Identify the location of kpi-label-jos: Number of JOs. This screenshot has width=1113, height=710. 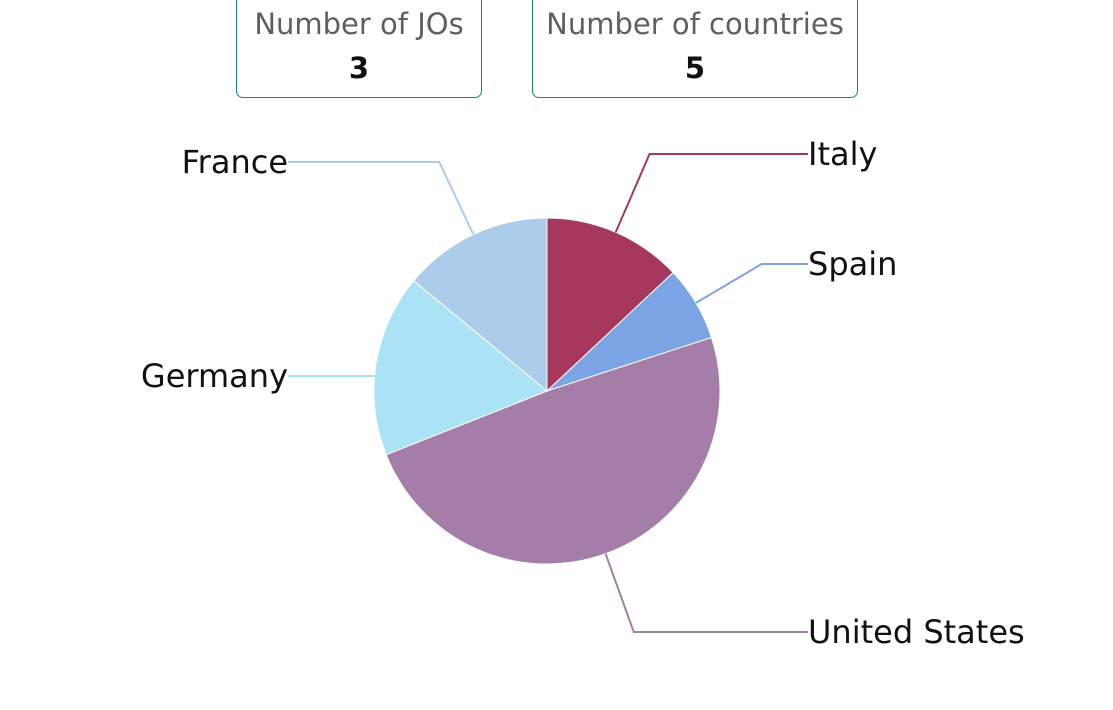
(359, 24).